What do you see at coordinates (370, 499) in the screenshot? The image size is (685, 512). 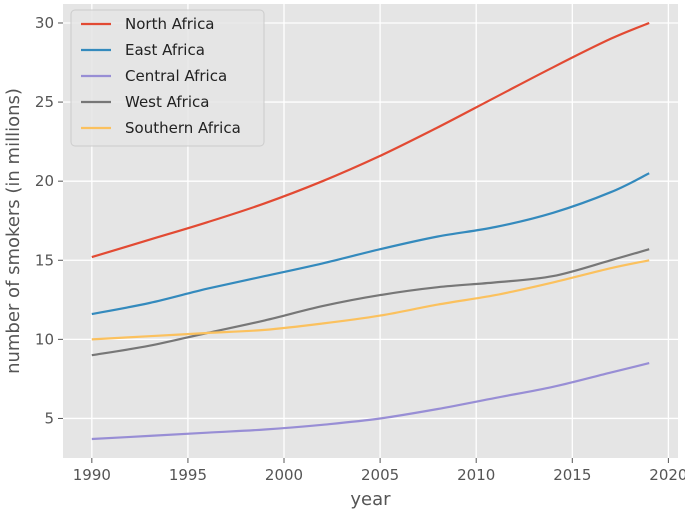 I see `x-axis-label: year` at bounding box center [370, 499].